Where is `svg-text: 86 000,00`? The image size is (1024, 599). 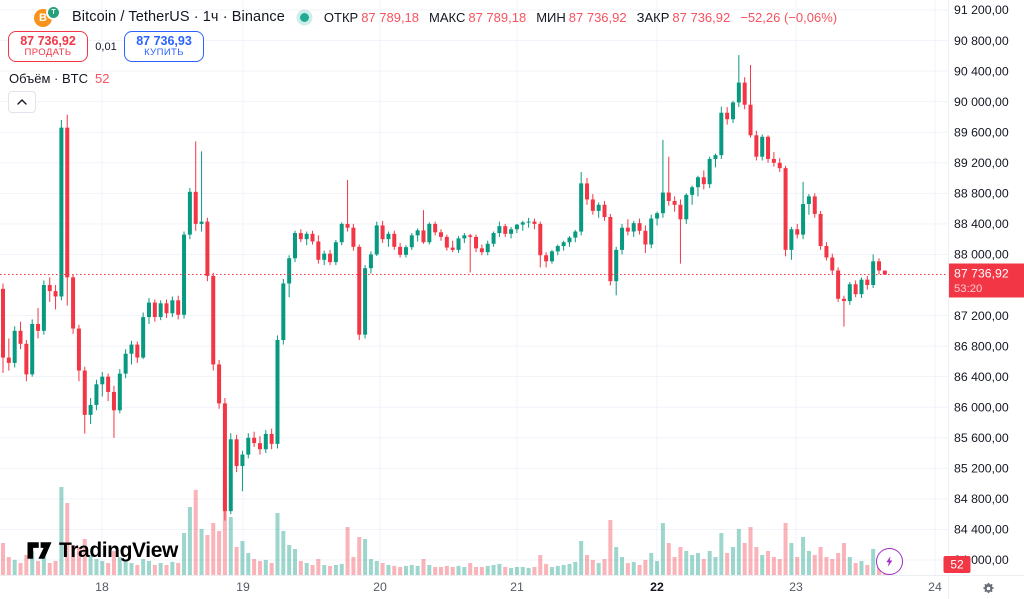
svg-text: 86 000,00 is located at coordinates (981, 407).